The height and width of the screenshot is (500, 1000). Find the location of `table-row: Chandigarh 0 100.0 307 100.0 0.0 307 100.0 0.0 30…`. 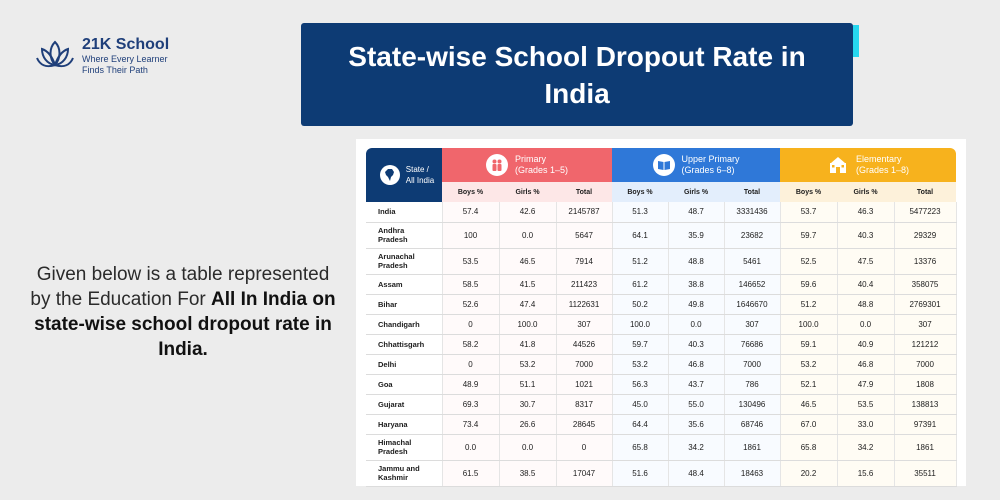

table-row: Chandigarh 0 100.0 307 100.0 0.0 307 100.0 0.0 30… is located at coordinates (661, 324).